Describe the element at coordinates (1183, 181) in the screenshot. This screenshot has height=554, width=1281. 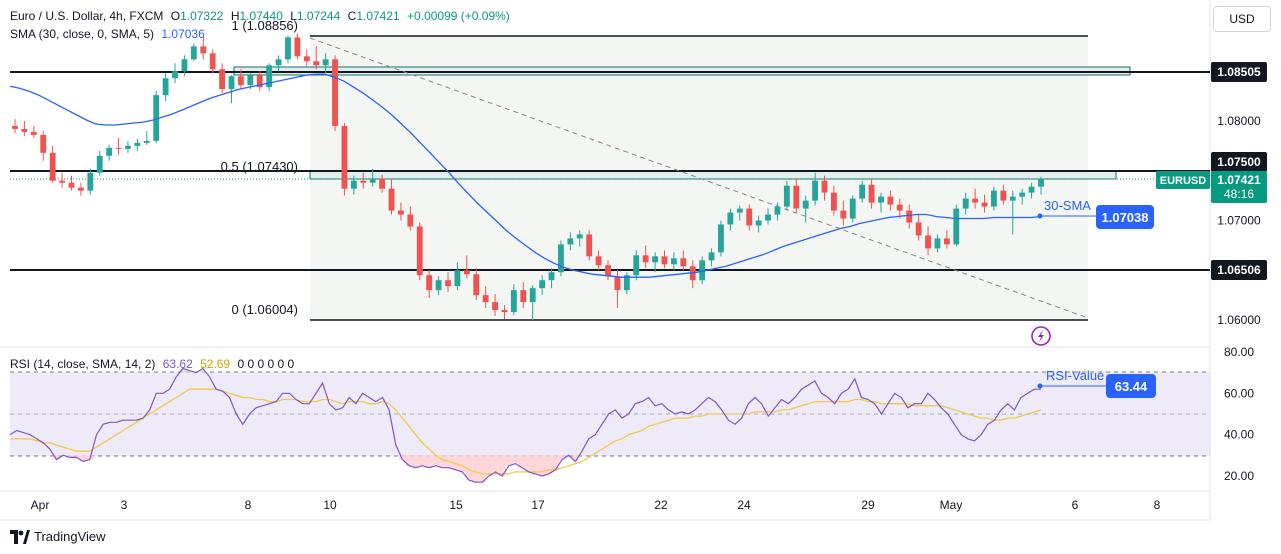
I see `current-symbol: EURUSD` at that location.